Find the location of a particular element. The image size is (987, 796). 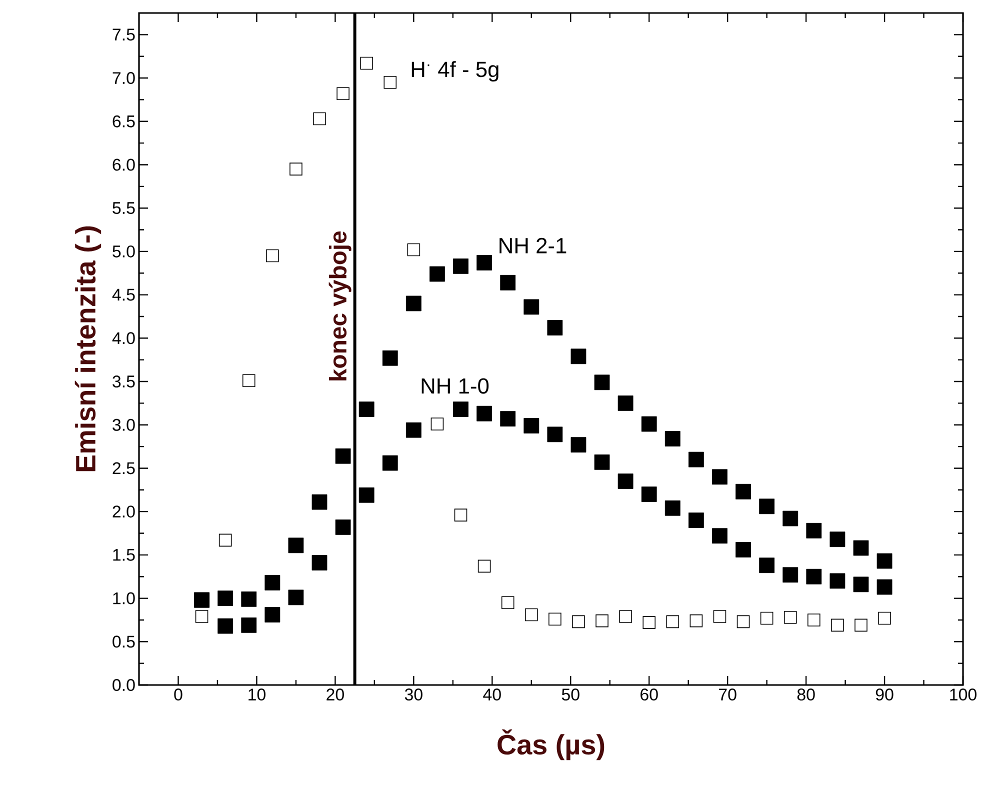

x-tick-label: 50 is located at coordinates (571, 694).